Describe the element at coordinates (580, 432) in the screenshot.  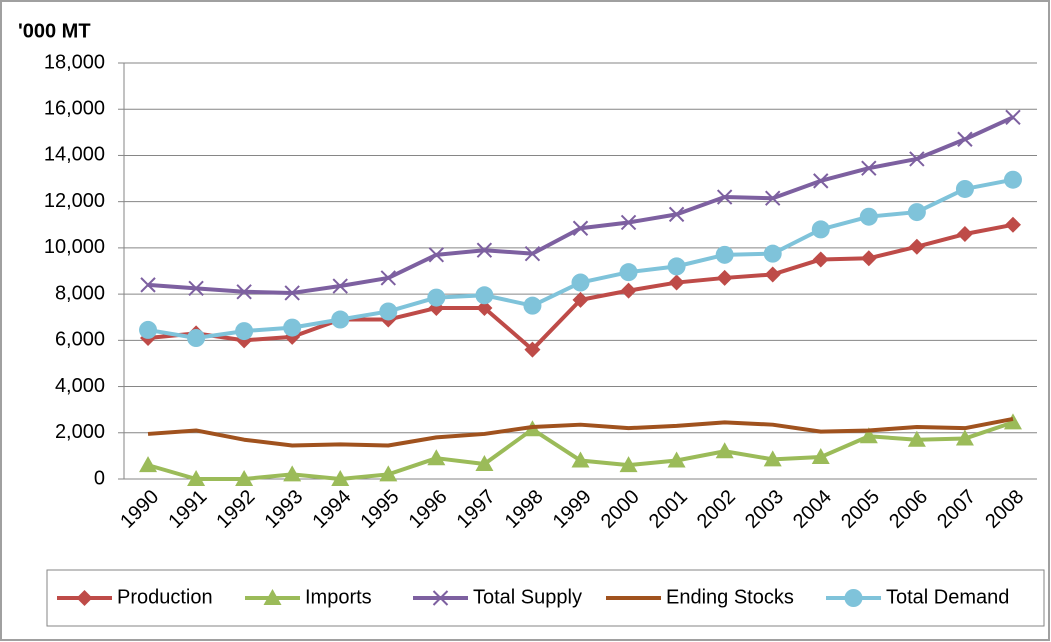
I see `series-line` at that location.